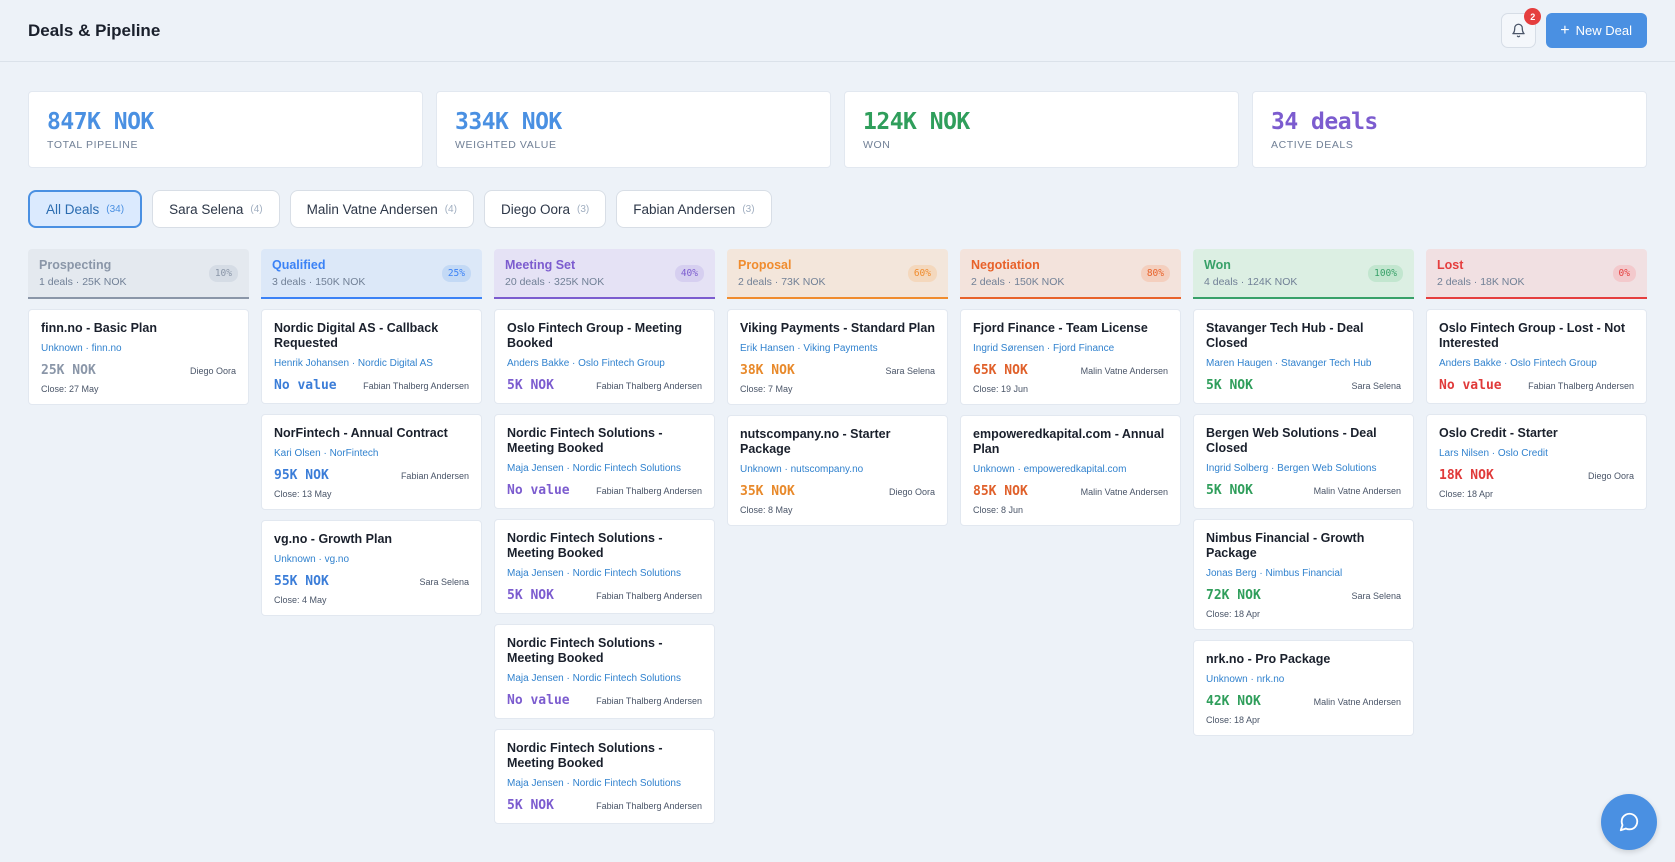 This screenshot has width=1675, height=862. I want to click on deal-contact-link: Ingrid Sørensen · Fjord Finance, so click(1044, 348).